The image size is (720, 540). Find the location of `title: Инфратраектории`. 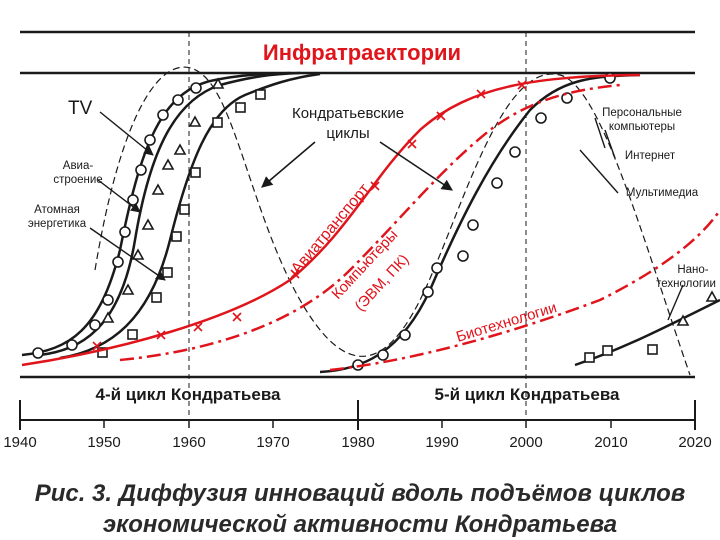

title: Инфратраектории is located at coordinates (362, 52).